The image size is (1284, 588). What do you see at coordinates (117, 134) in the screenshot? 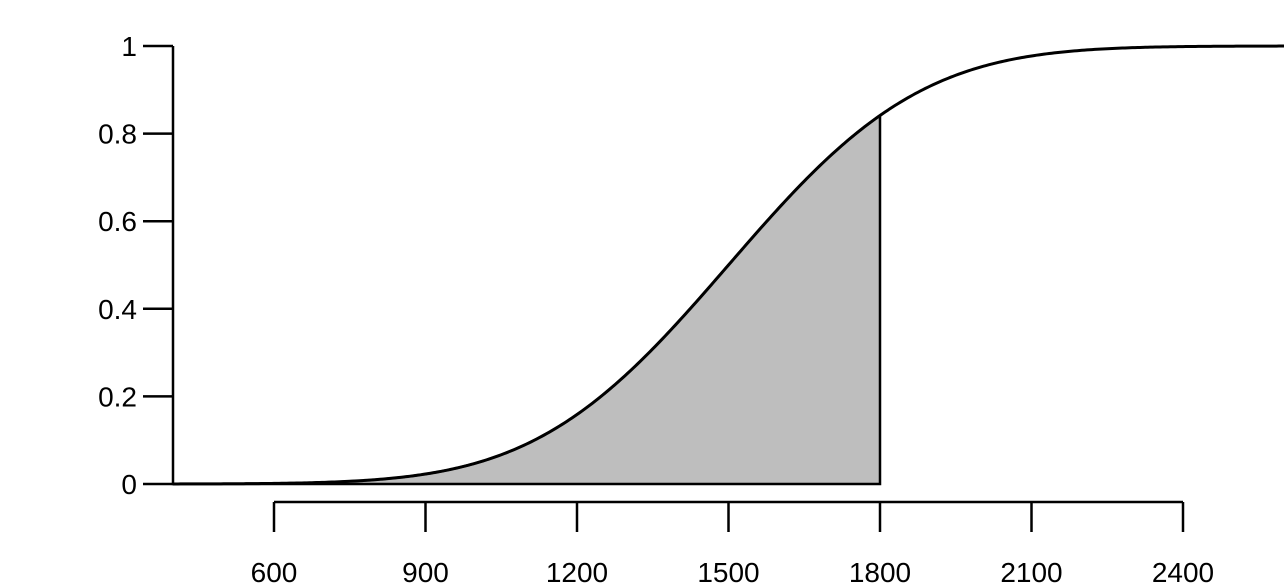
I see `y-tick-label: 0.8` at bounding box center [117, 134].